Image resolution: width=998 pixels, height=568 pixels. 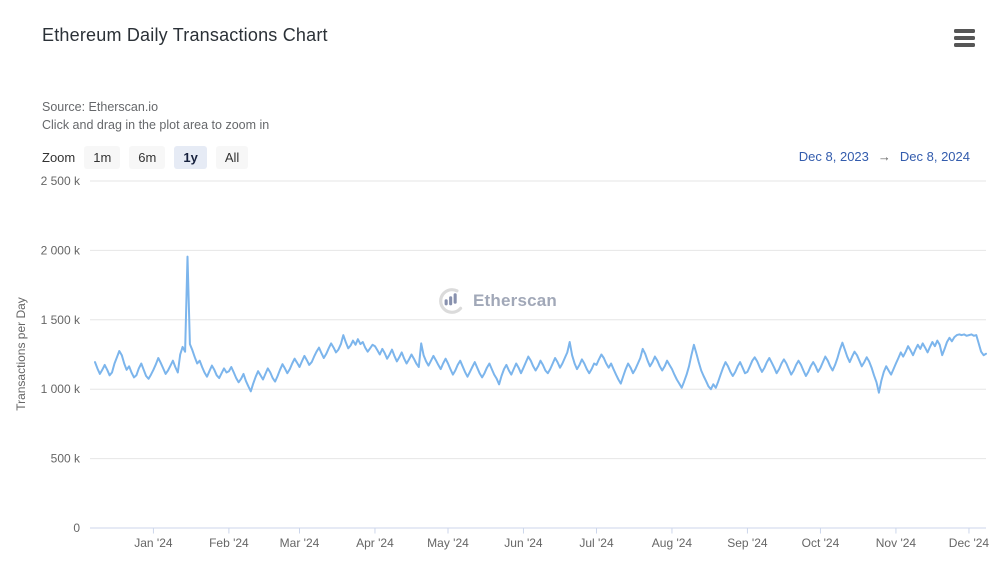 I want to click on zoom-1y-button: 1y, so click(x=190, y=157).